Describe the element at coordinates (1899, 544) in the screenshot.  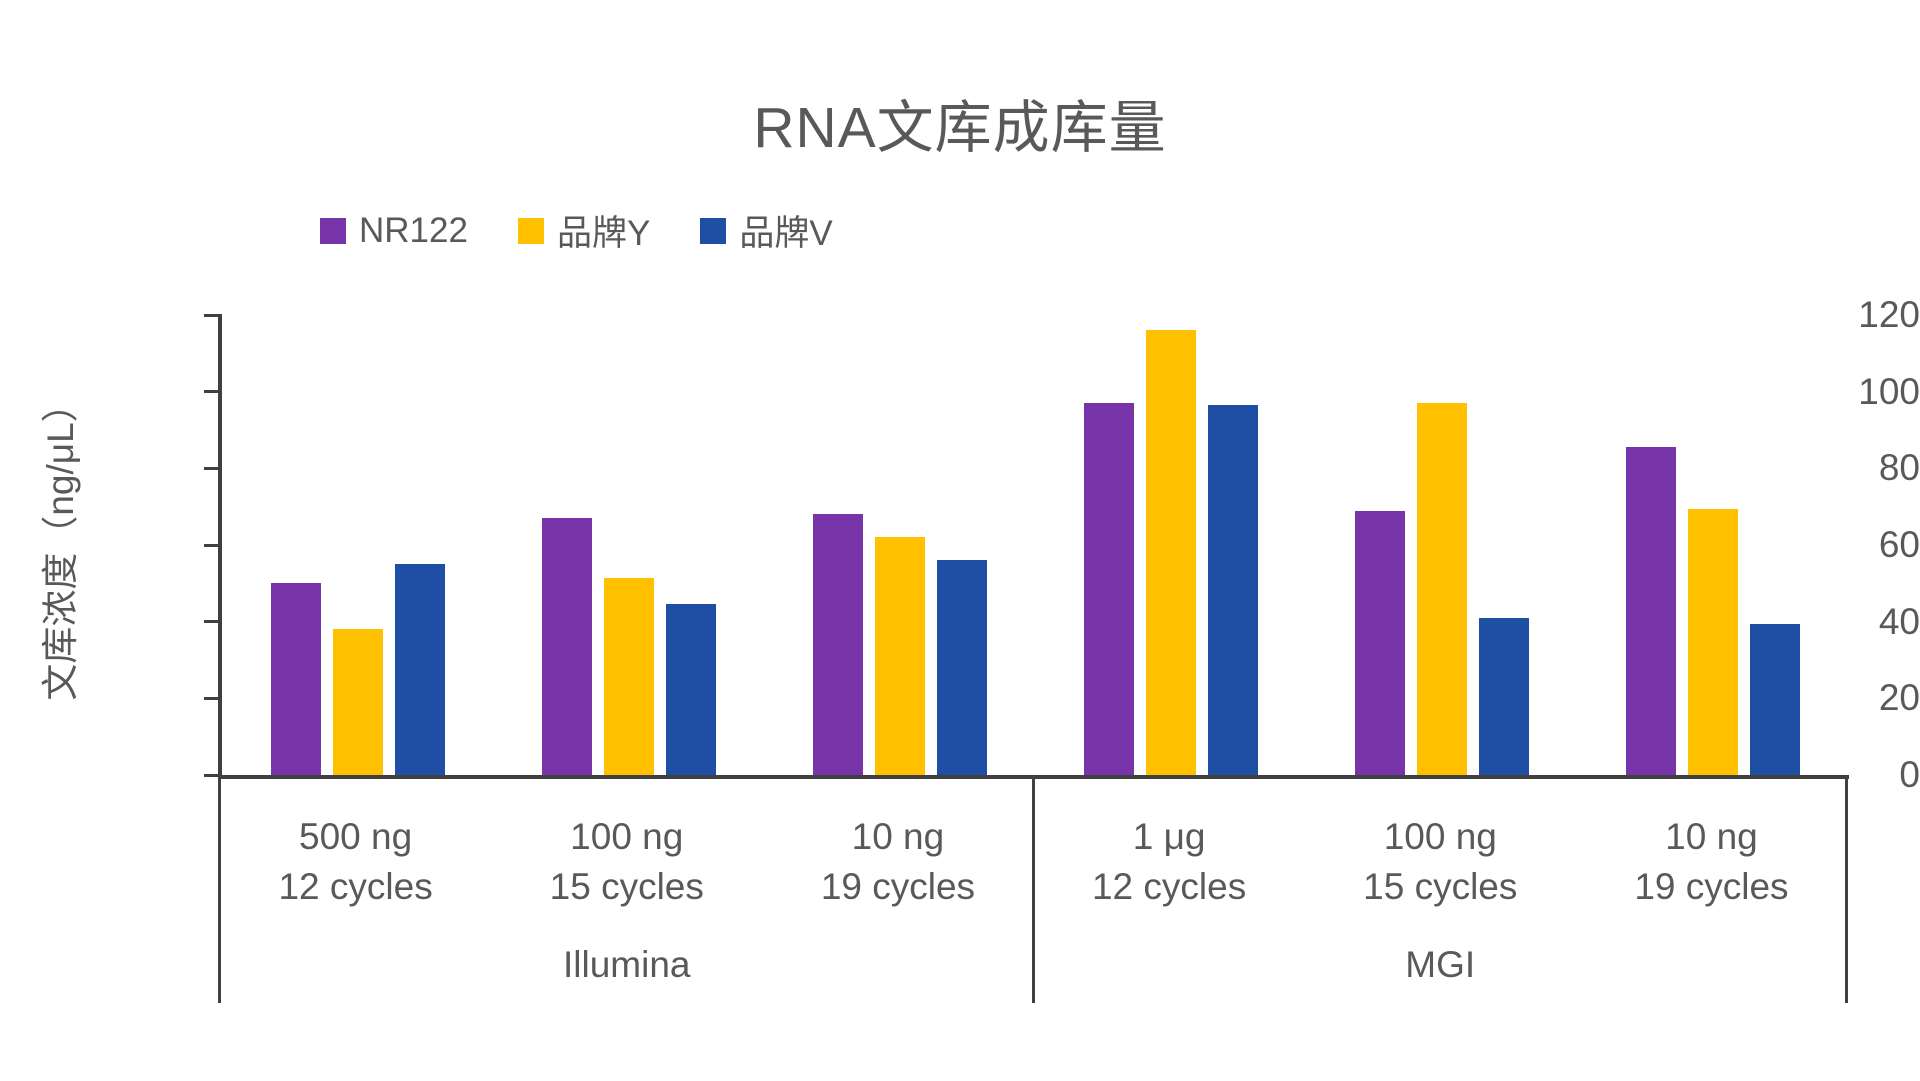
I see `y-tick-label-60: 60` at that location.